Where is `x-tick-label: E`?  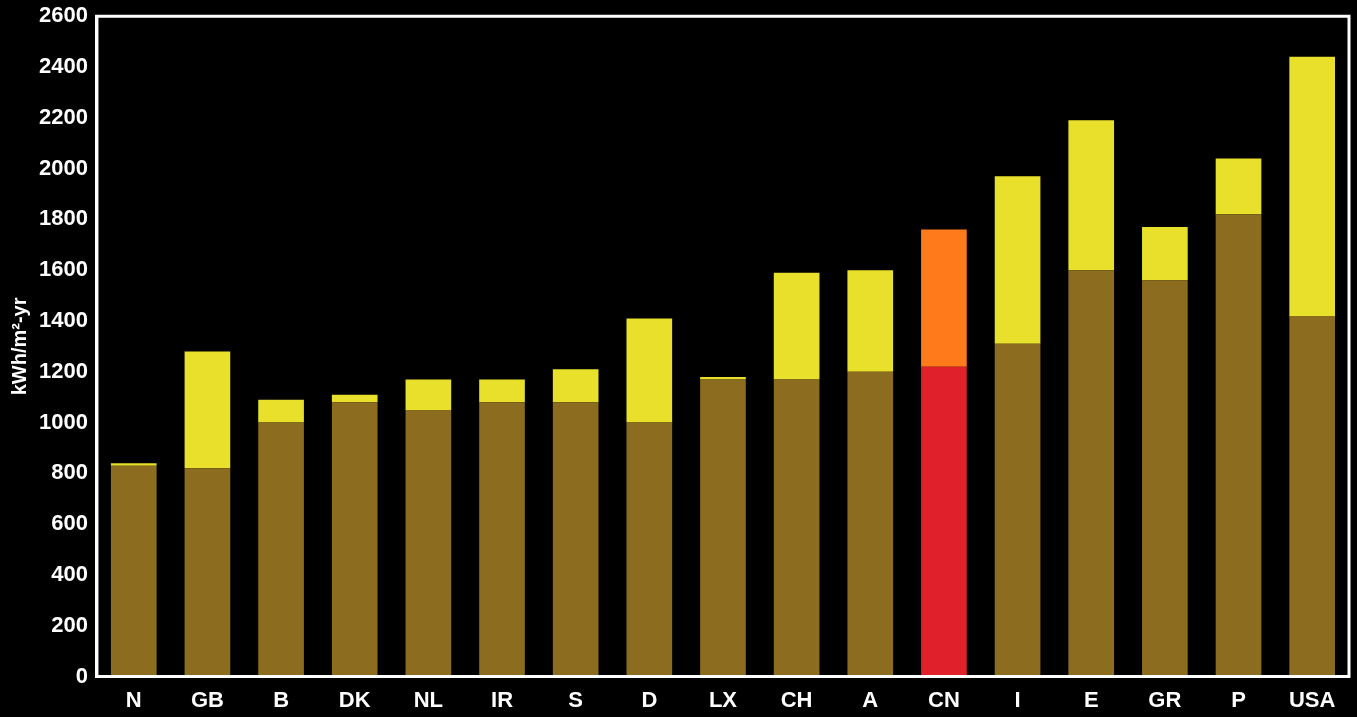
x-tick-label: E is located at coordinates (1091, 699).